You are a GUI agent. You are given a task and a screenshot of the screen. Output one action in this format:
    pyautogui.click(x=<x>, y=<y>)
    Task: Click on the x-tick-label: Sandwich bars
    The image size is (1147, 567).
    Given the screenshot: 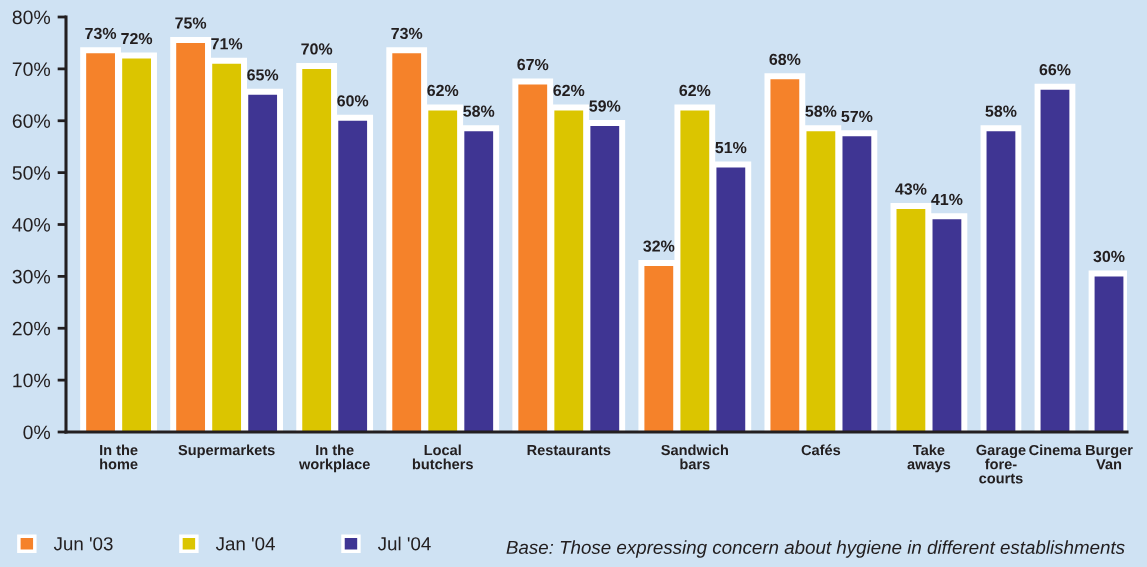 What is the action you would take?
    pyautogui.click(x=694, y=457)
    